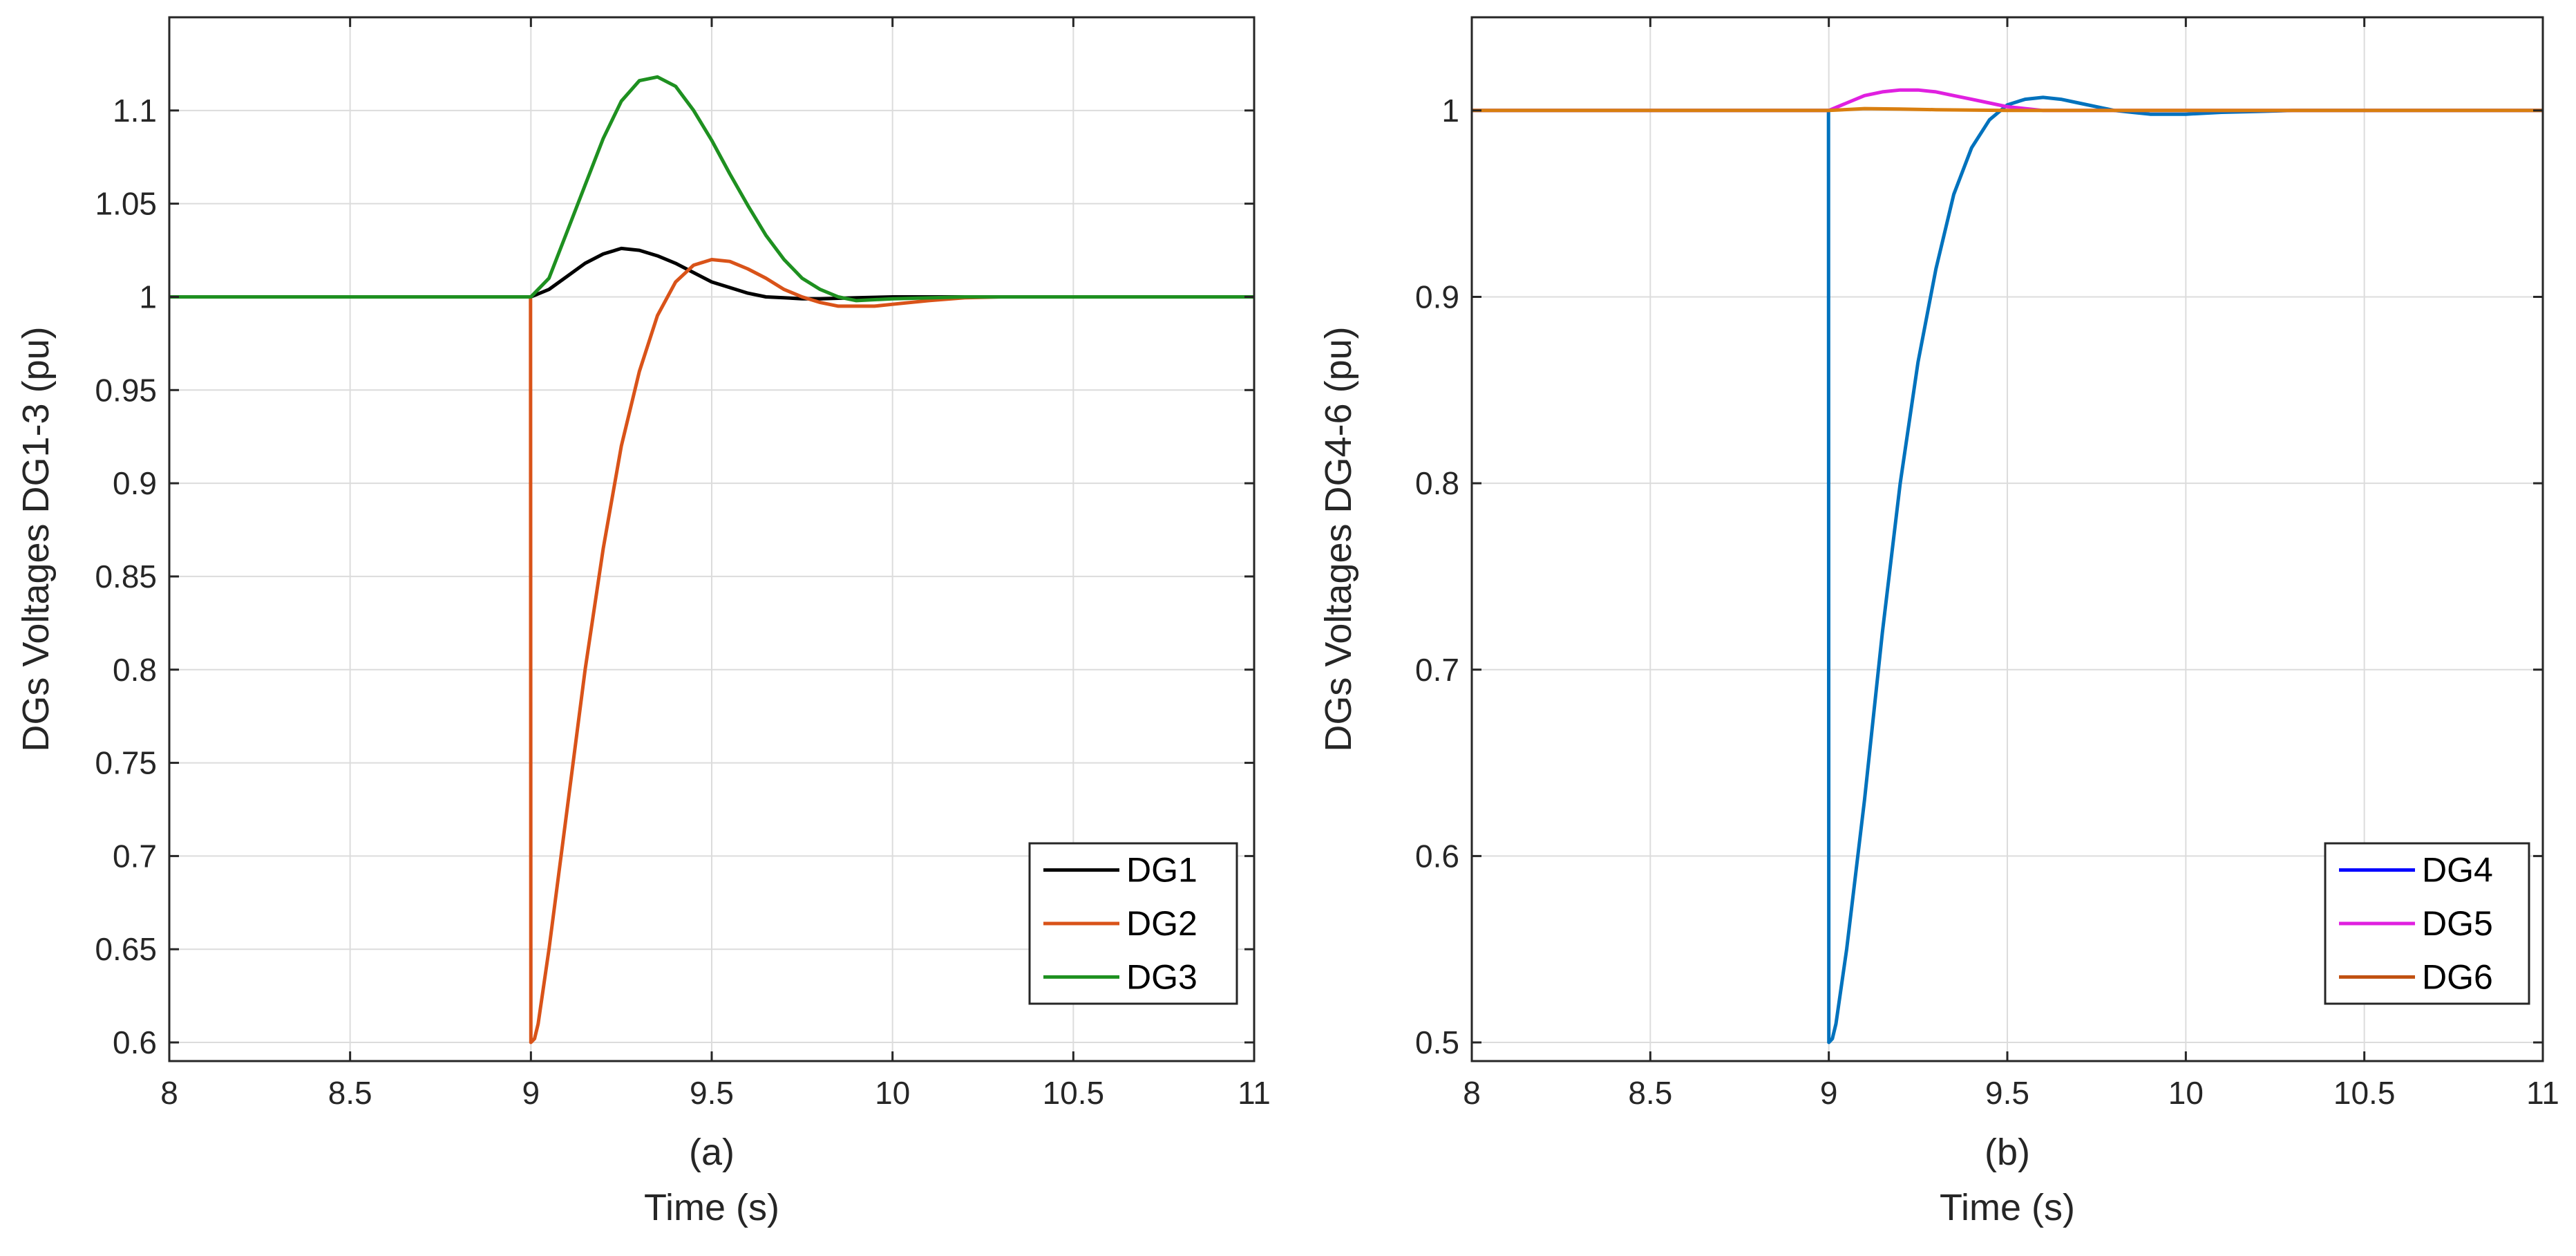 Image resolution: width=2576 pixels, height=1256 pixels. I want to click on chart-b-legend-label-dg6: DG6, so click(2457, 976).